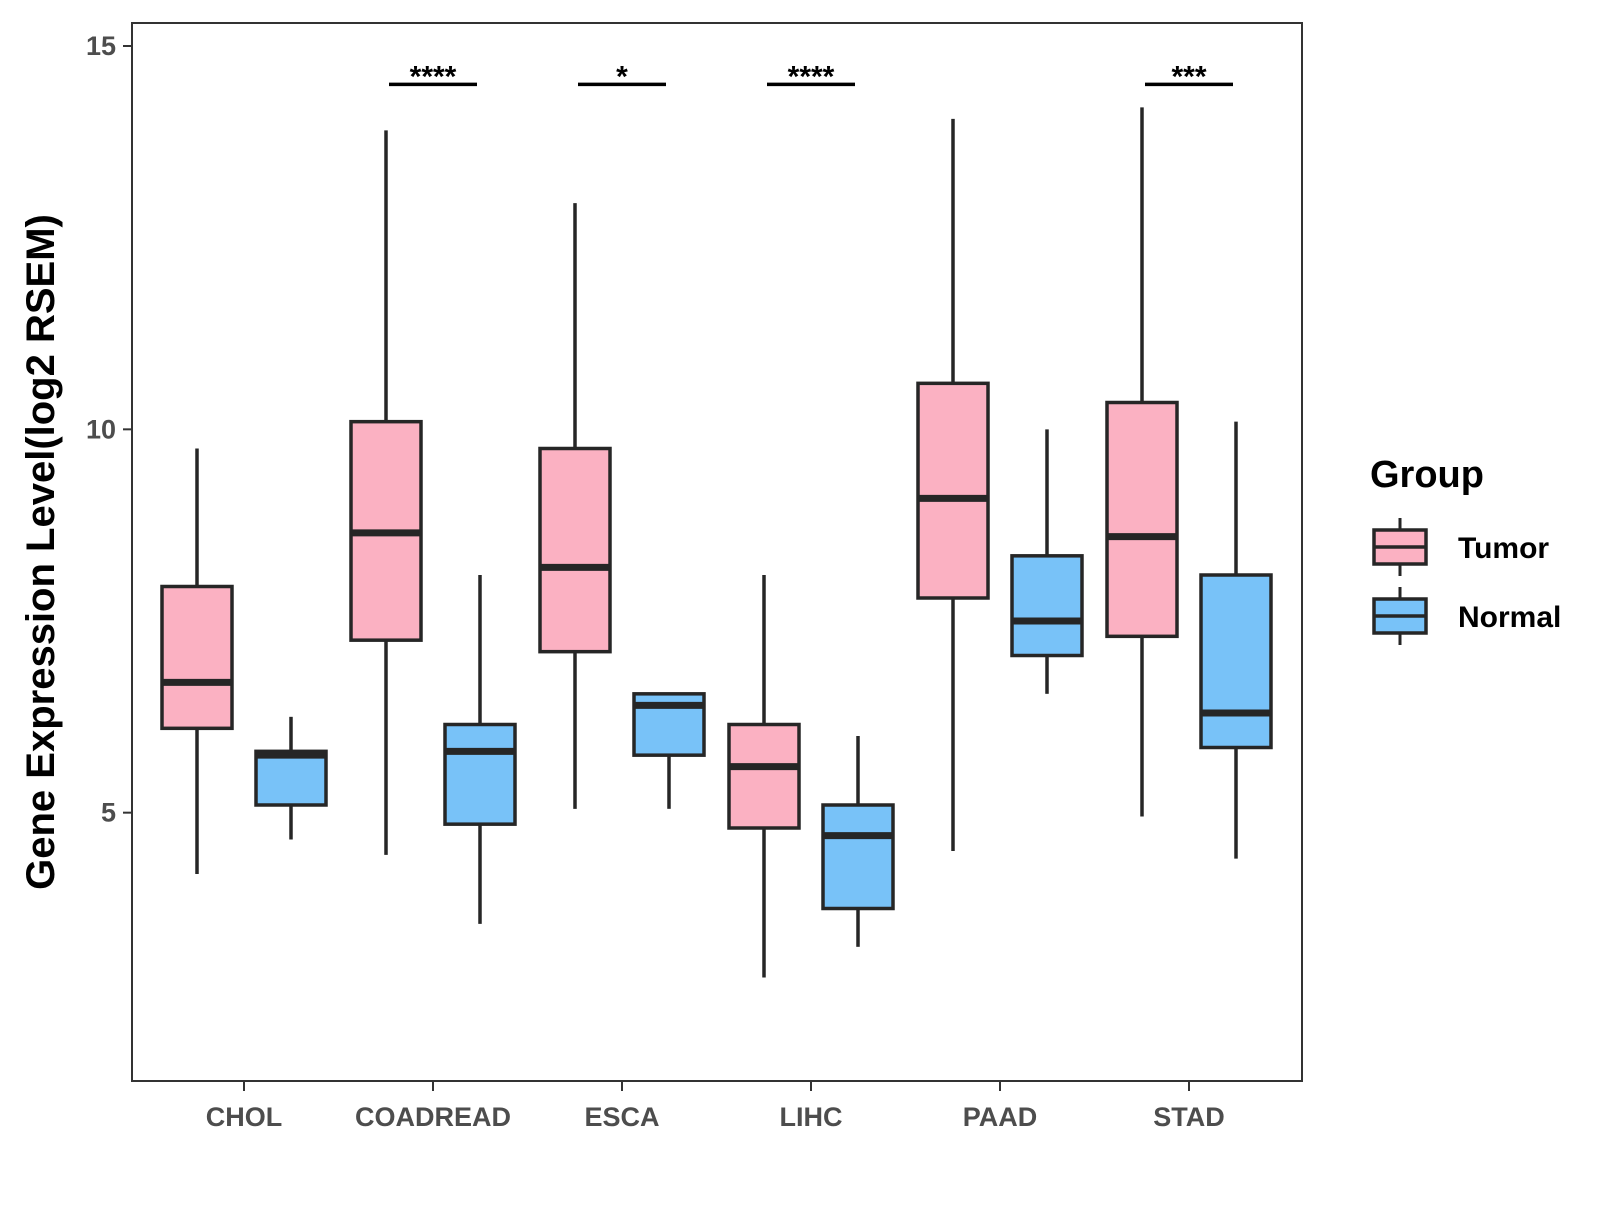 The height and width of the screenshot is (1205, 1600). Describe the element at coordinates (1427, 475) in the screenshot. I see `legend-title: Group` at that location.